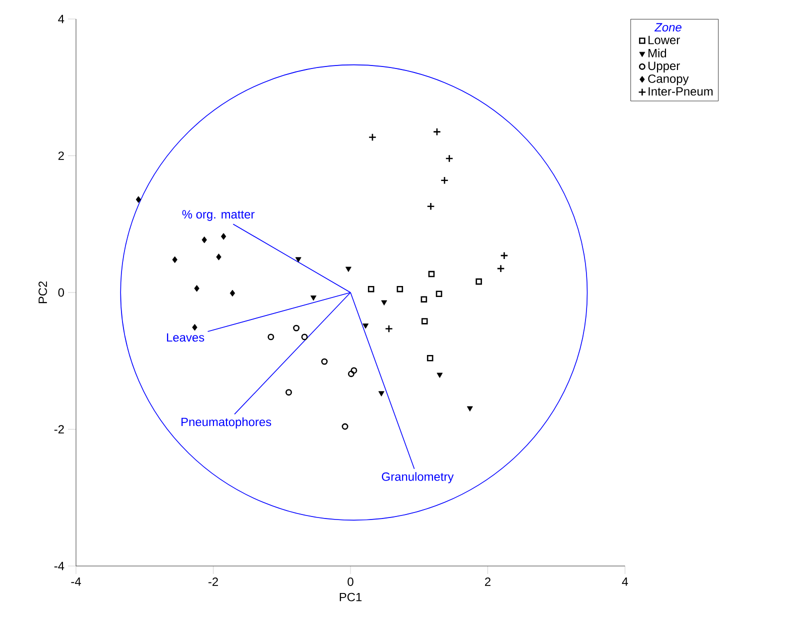  What do you see at coordinates (680, 91) in the screenshot?
I see `legend-label: Inter-Pneum` at bounding box center [680, 91].